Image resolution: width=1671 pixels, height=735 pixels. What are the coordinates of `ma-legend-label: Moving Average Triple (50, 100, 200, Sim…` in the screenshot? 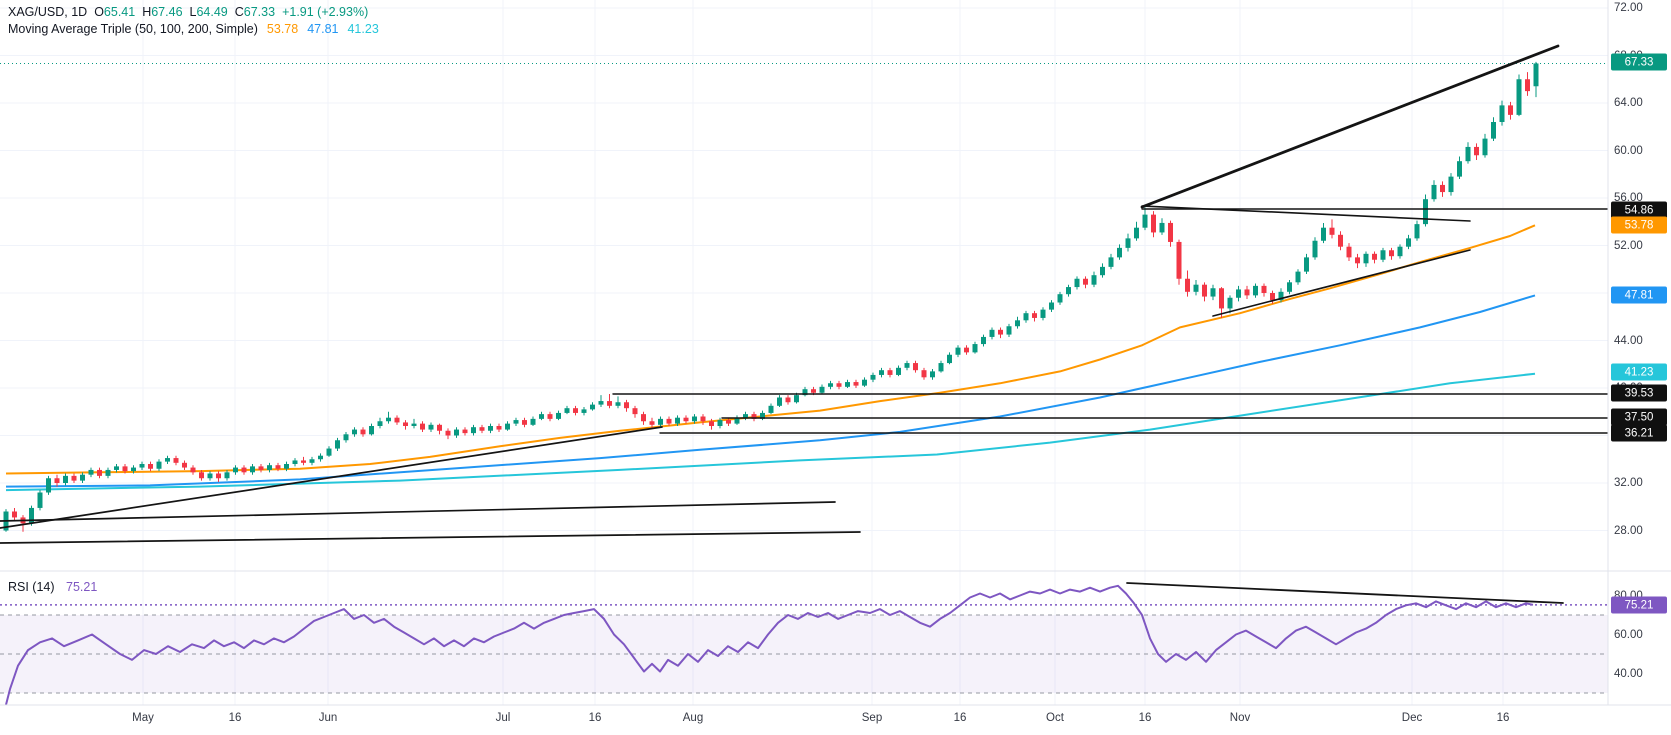 It's located at (133, 29).